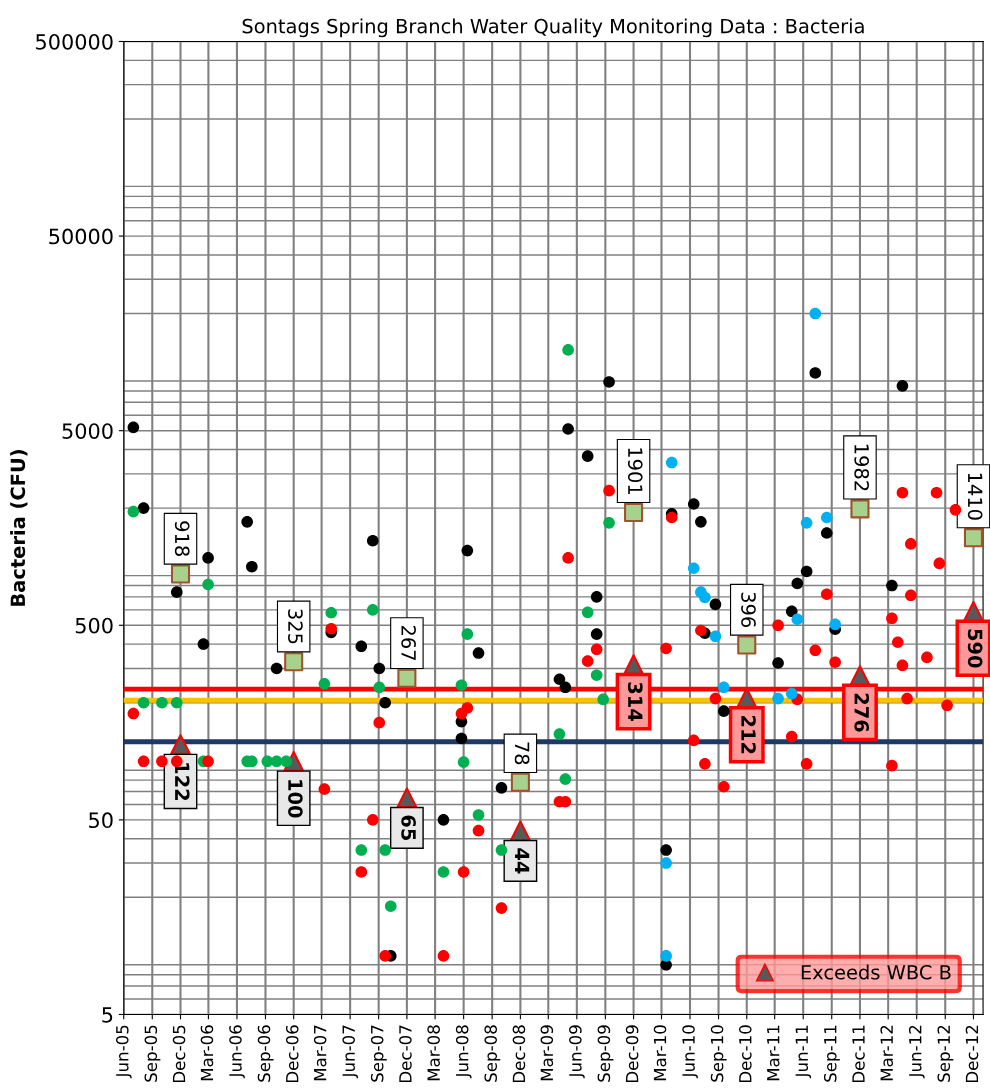  Describe the element at coordinates (876, 972) in the screenshot. I see `legend-label: Exceeds WBC B` at that location.